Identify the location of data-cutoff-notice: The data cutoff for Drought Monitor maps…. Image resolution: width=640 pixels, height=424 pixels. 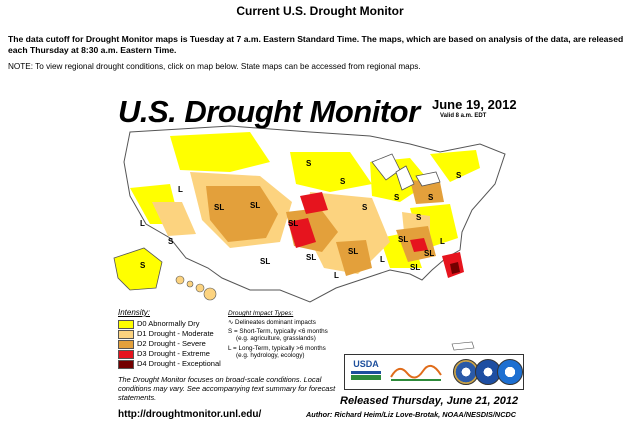
(316, 44).